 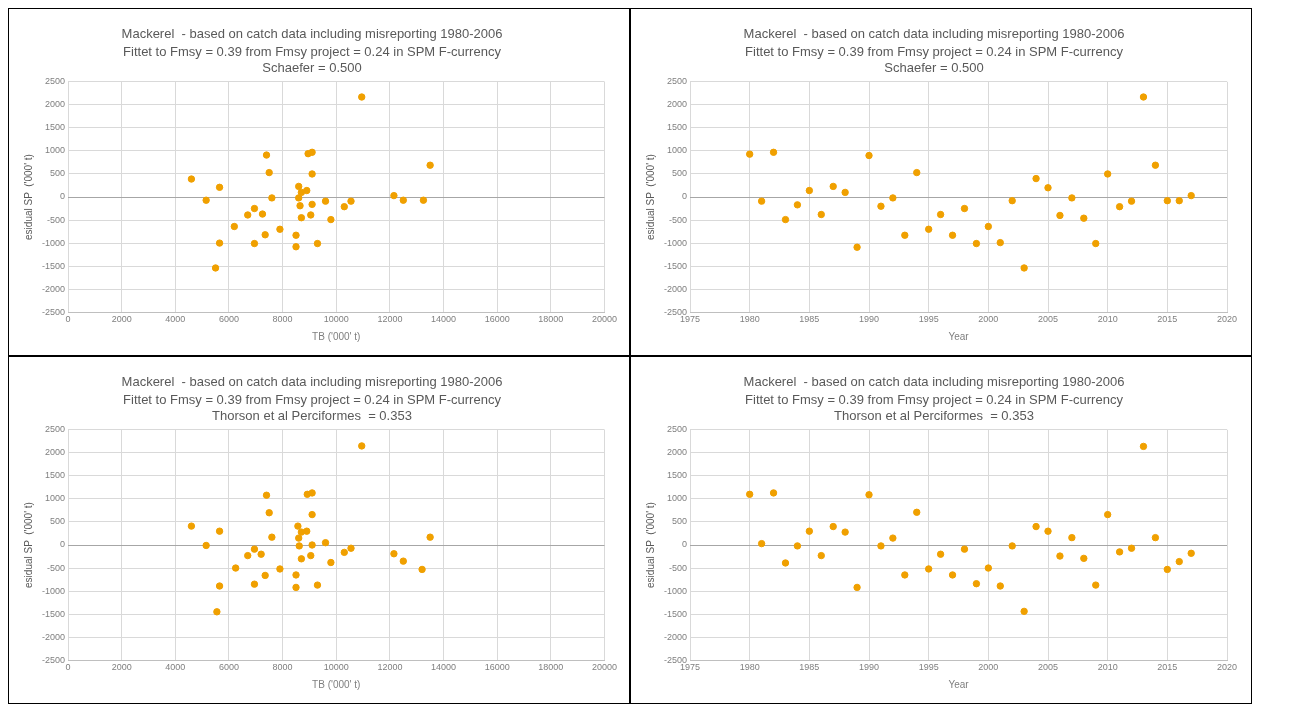 I want to click on x-tick-label: 1995, so click(x=928, y=667).